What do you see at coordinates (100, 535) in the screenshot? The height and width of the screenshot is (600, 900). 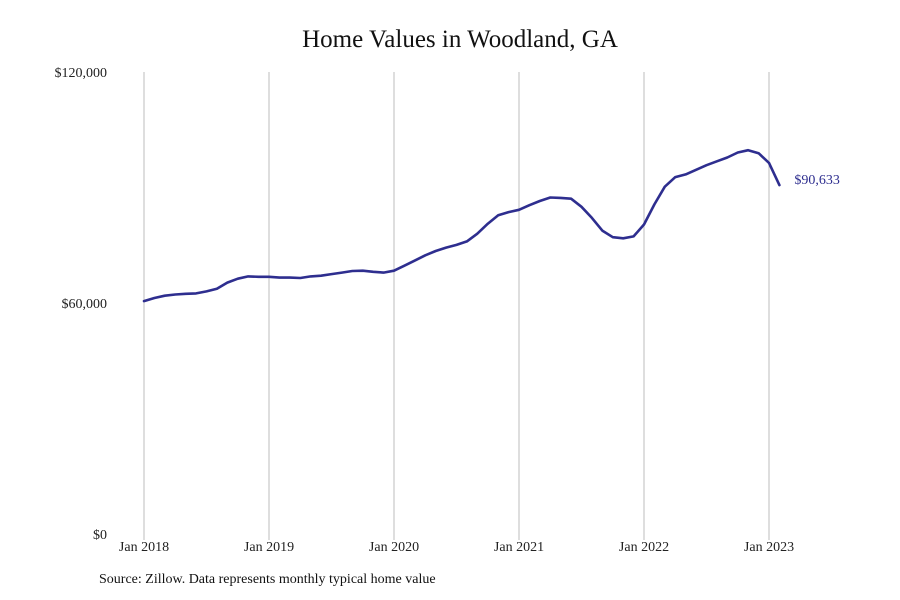 I see `y-tick-label: $0` at bounding box center [100, 535].